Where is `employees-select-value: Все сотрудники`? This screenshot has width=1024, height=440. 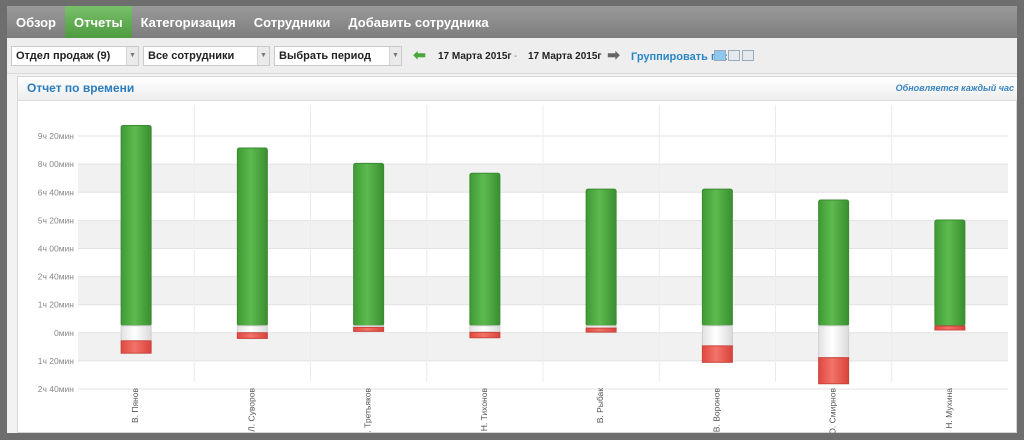 employees-select-value: Все сотрудники is located at coordinates (191, 56).